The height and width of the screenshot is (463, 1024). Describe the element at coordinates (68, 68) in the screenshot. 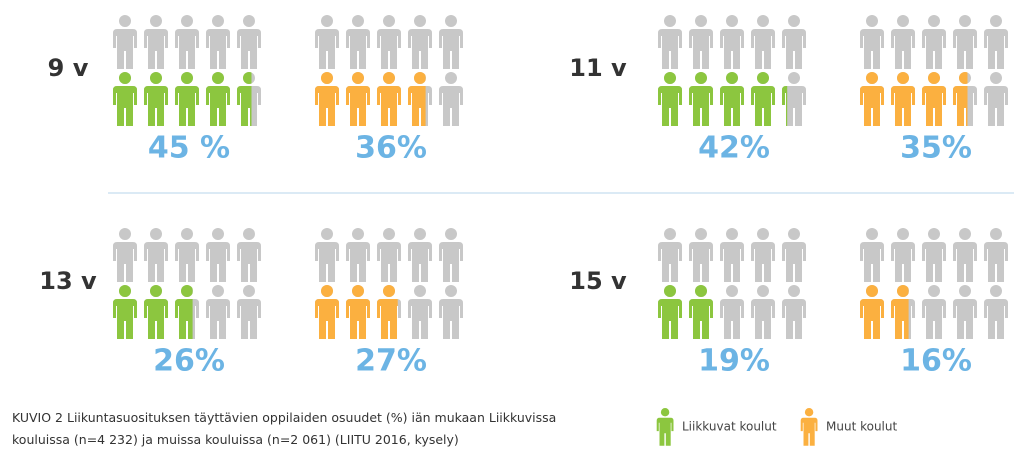

I see `age-label: 9 v` at that location.